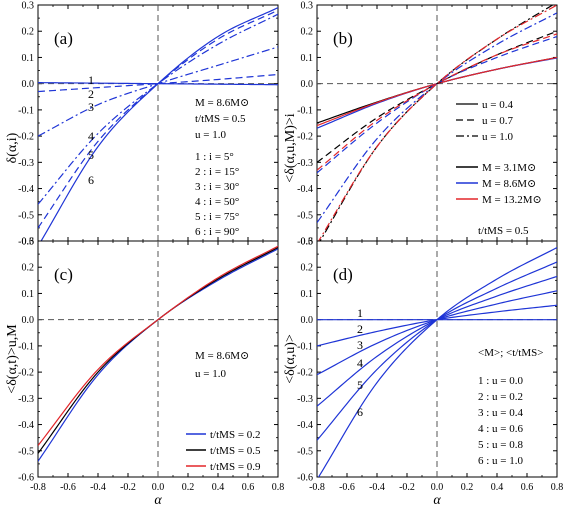  What do you see at coordinates (501, 413) in the screenshot?
I see `panel-d-legend-3: 3 : u = 0.4` at bounding box center [501, 413].